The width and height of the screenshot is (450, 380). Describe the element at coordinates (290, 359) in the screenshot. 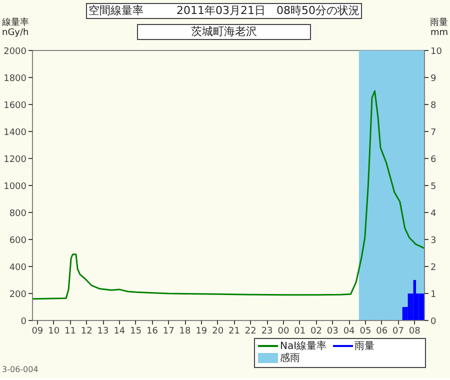

I see `legend-label: 感雨` at that location.